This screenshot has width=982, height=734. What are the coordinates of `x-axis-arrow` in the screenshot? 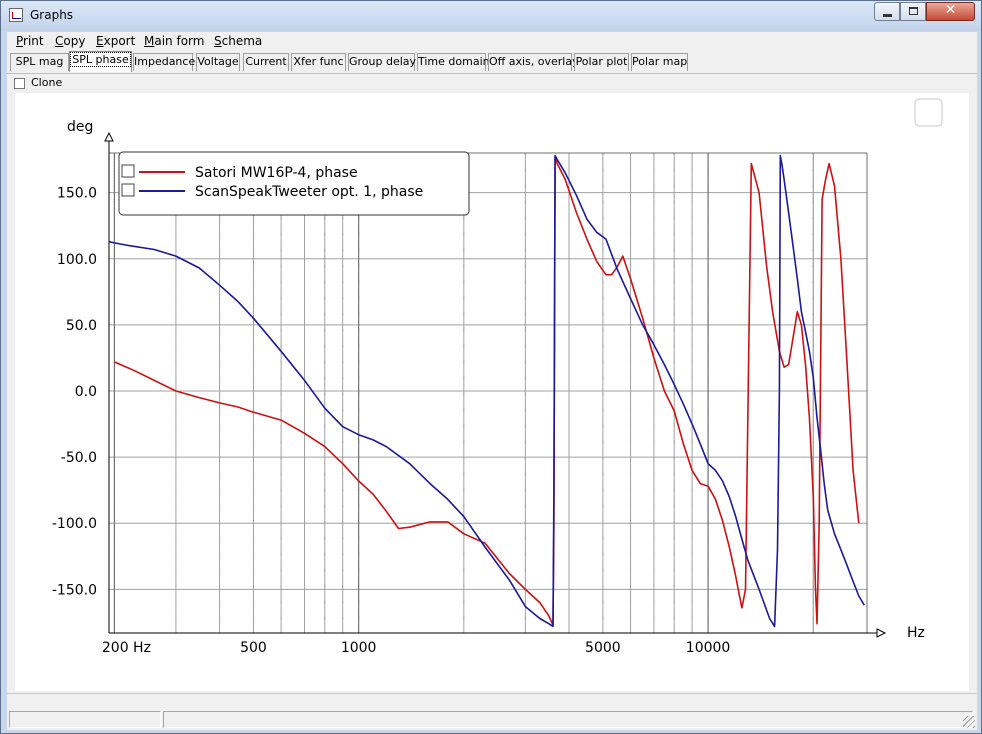 It's located at (881, 633).